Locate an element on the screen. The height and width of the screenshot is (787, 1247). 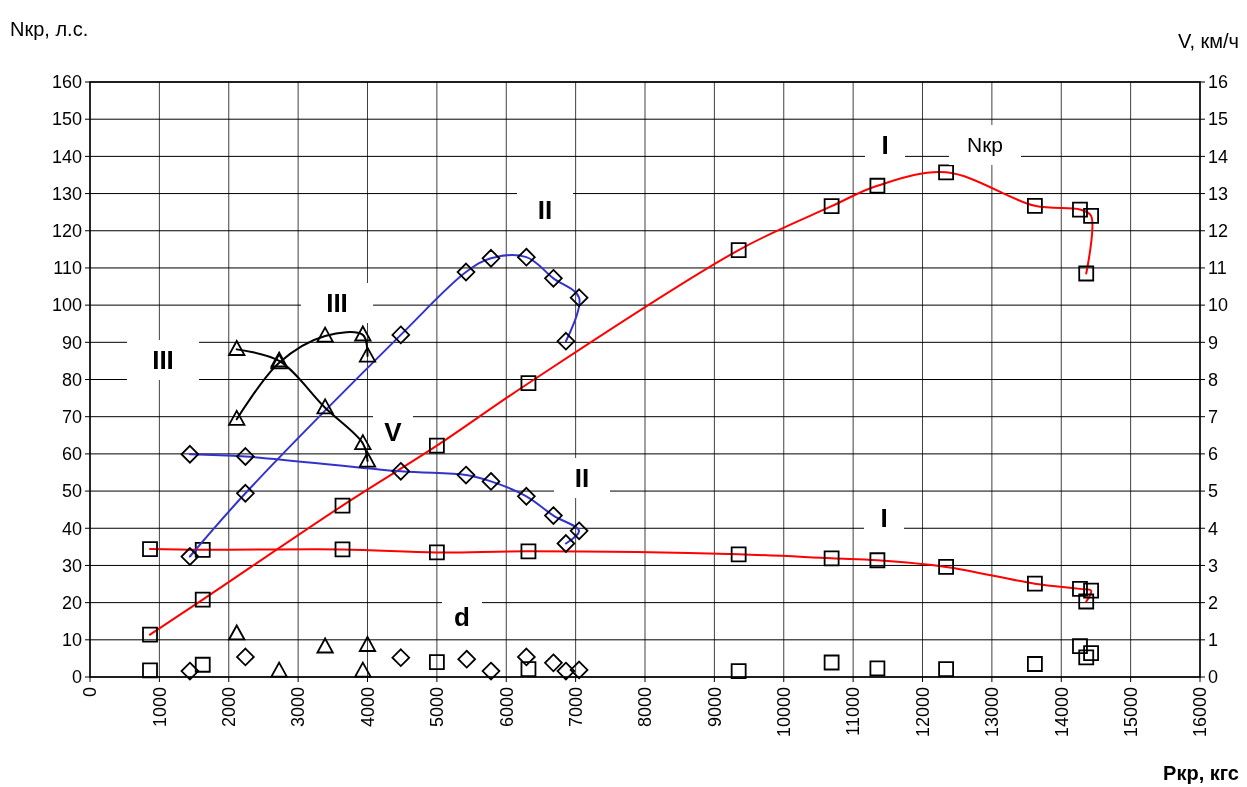
y-tick-label: 130 is located at coordinates (66, 193).